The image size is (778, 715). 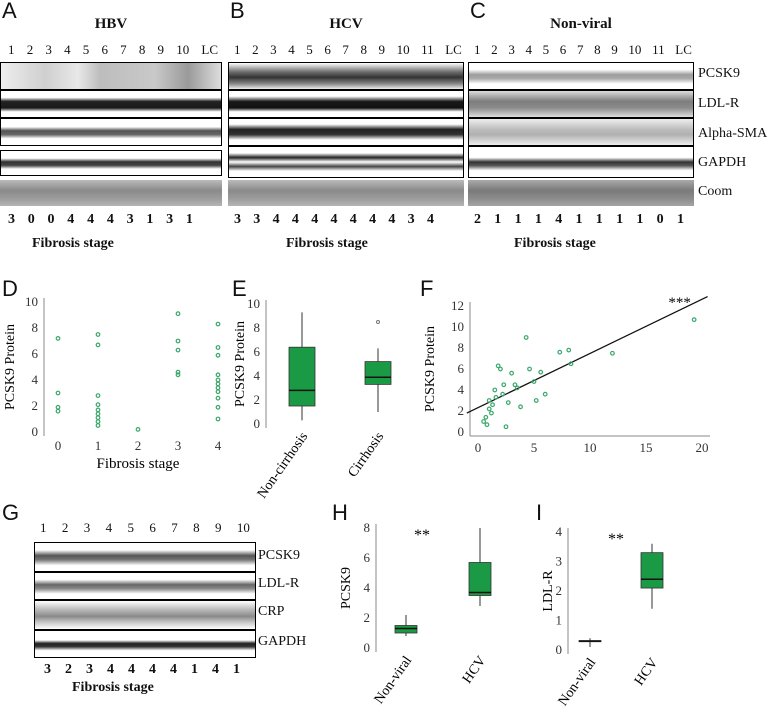 What do you see at coordinates (559, 561) in the screenshot?
I see `y-tick-label: 3` at bounding box center [559, 561].